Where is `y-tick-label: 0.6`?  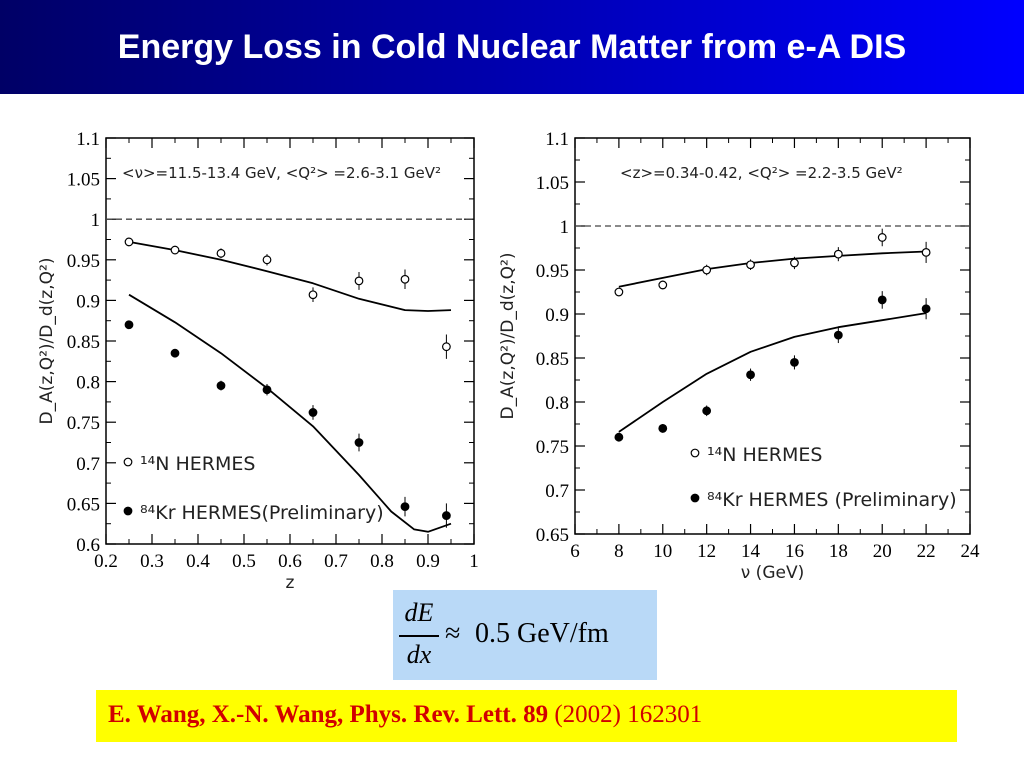
y-tick-label: 0.6 is located at coordinates (88, 545).